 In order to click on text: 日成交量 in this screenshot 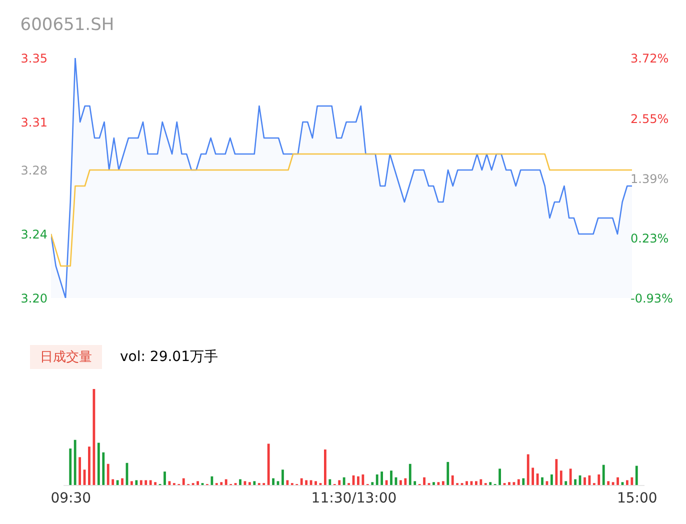, I will do `click(66, 357)`.